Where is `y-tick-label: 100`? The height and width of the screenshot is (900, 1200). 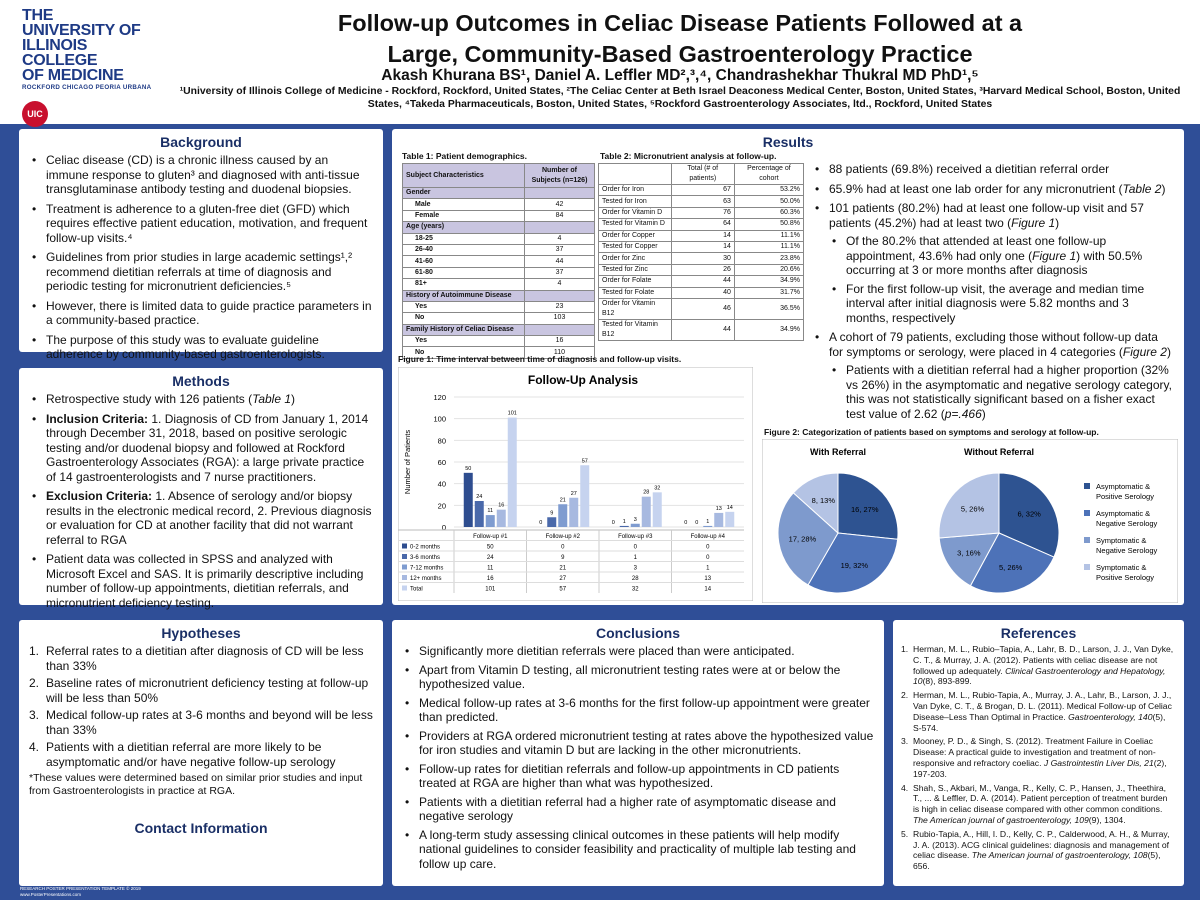
y-tick-label: 100 is located at coordinates (439, 419).